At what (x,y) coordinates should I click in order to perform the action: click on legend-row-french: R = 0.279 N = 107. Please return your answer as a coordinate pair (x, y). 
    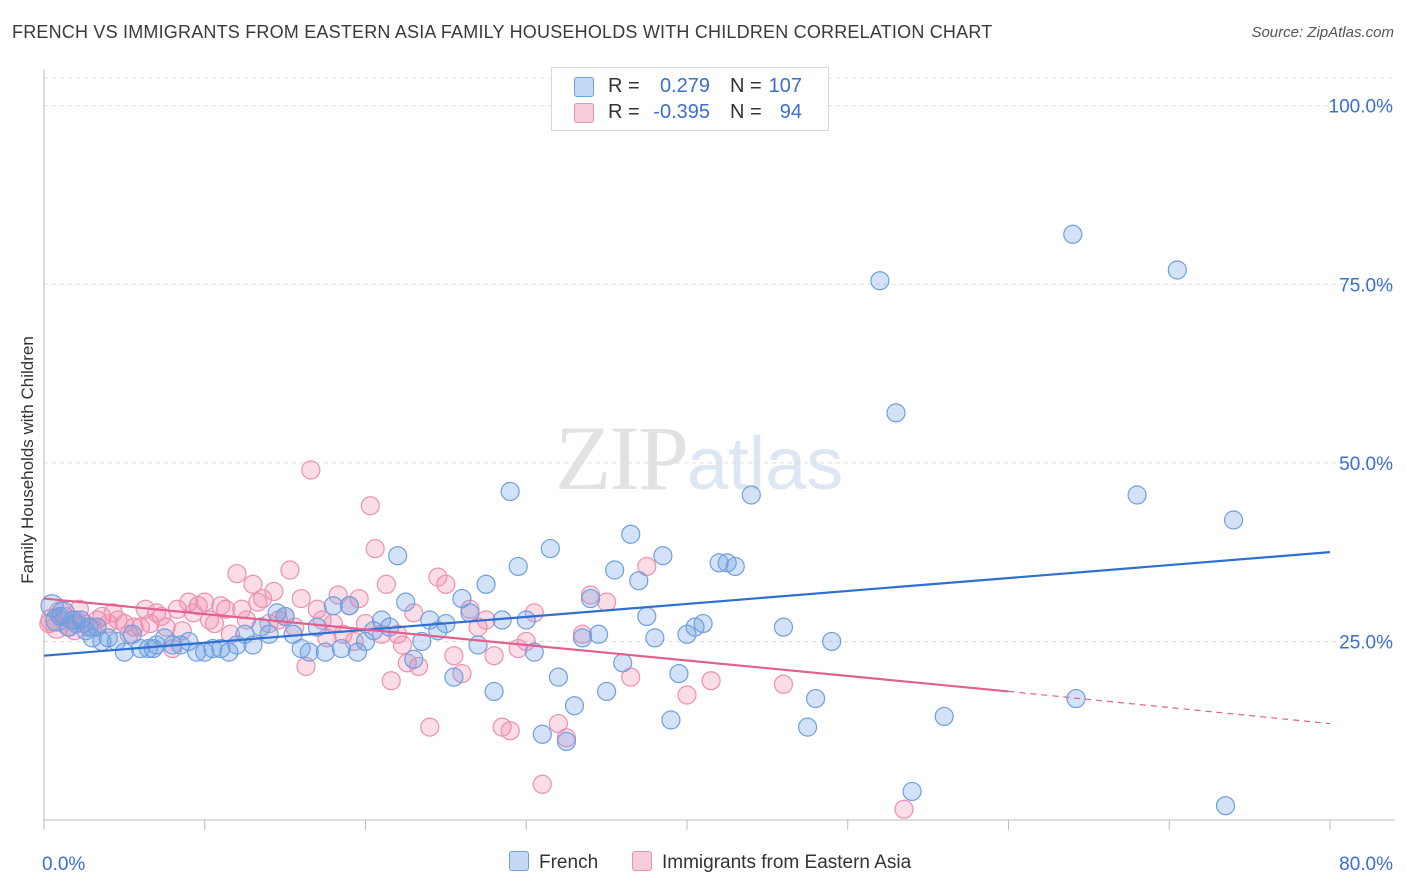
    Looking at the image, I should click on (690, 87).